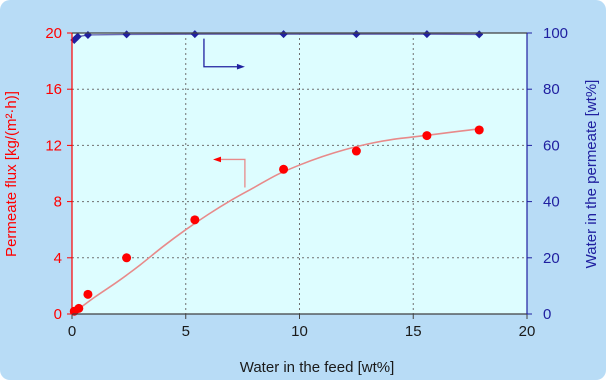 Image resolution: width=606 pixels, height=385 pixels. I want to click on y-left-tick-label: 12, so click(53, 145).